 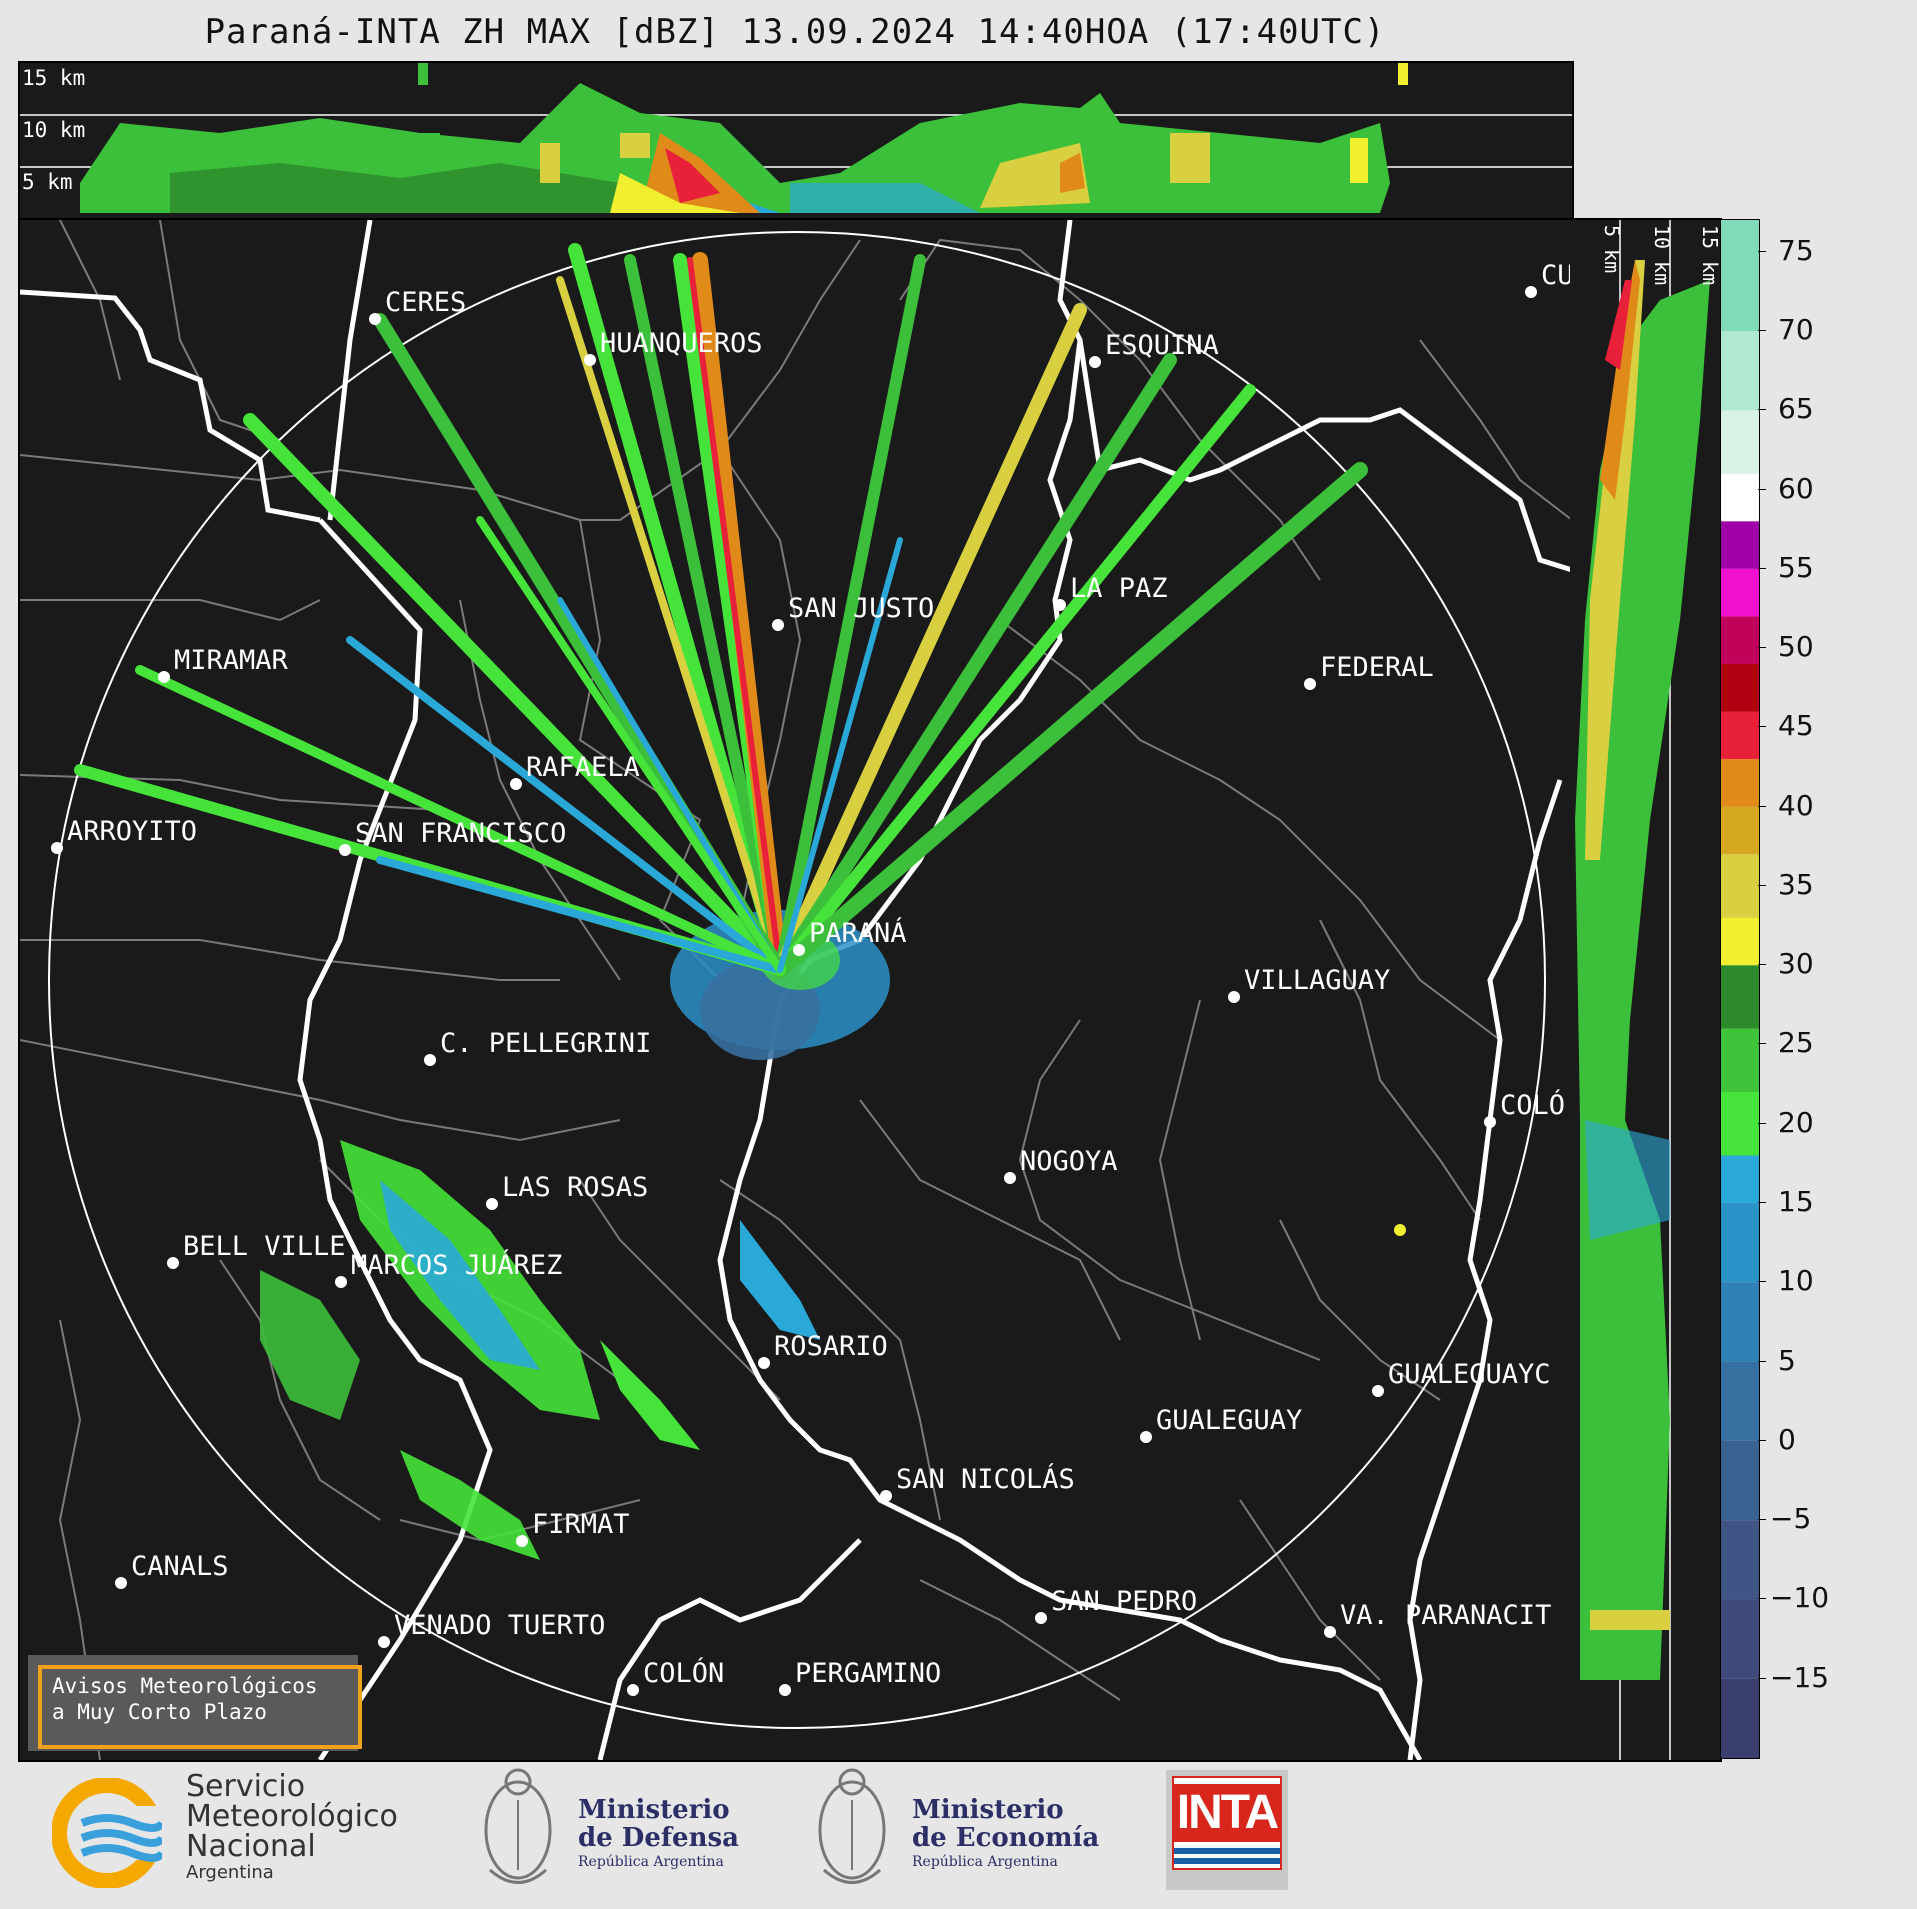 What do you see at coordinates (575, 1187) in the screenshot?
I see `city-label: LAS ROSAS` at bounding box center [575, 1187].